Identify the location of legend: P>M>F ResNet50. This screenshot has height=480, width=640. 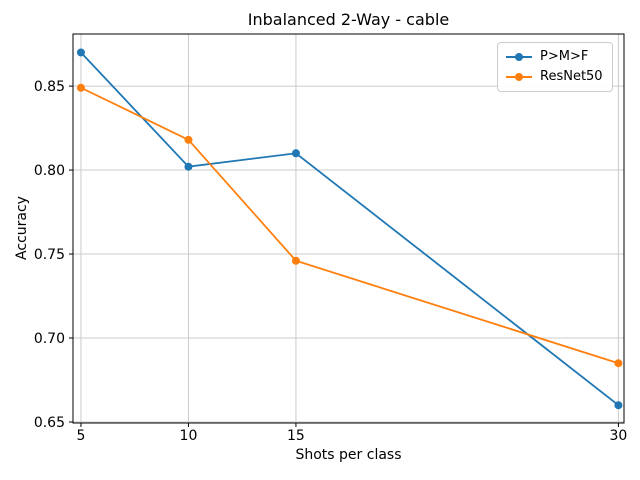
(555, 67).